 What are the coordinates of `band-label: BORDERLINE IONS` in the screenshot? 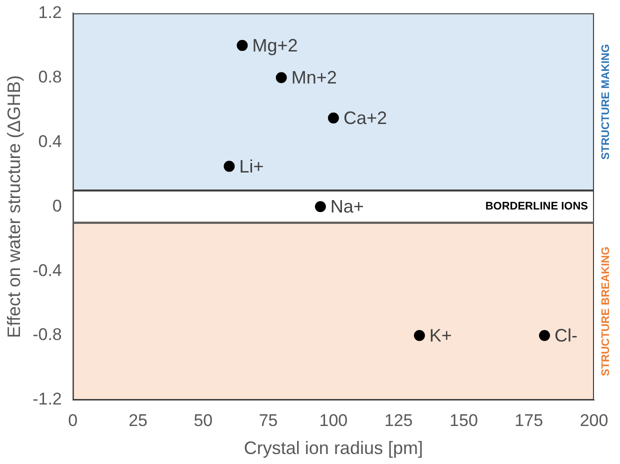 It's located at (536, 206).